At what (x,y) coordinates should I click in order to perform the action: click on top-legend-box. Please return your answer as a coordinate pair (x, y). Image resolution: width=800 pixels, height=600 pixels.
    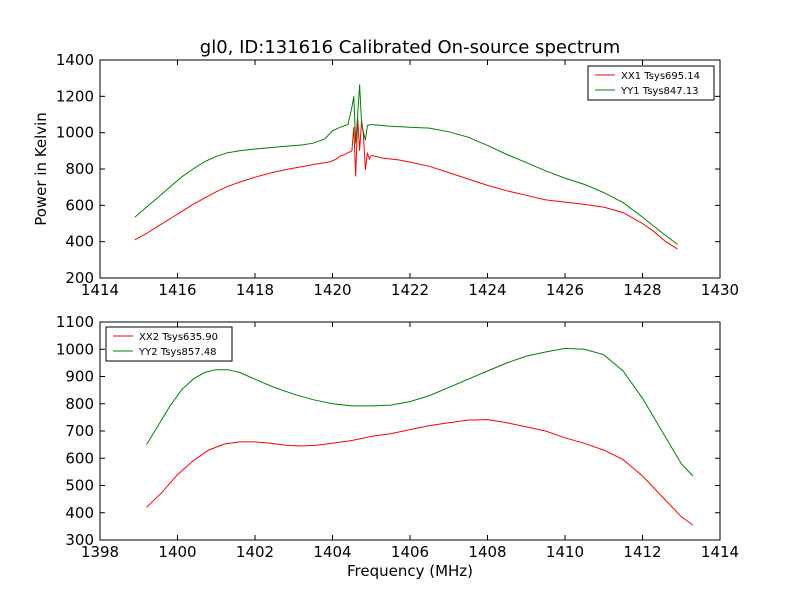
    Looking at the image, I should click on (651, 83).